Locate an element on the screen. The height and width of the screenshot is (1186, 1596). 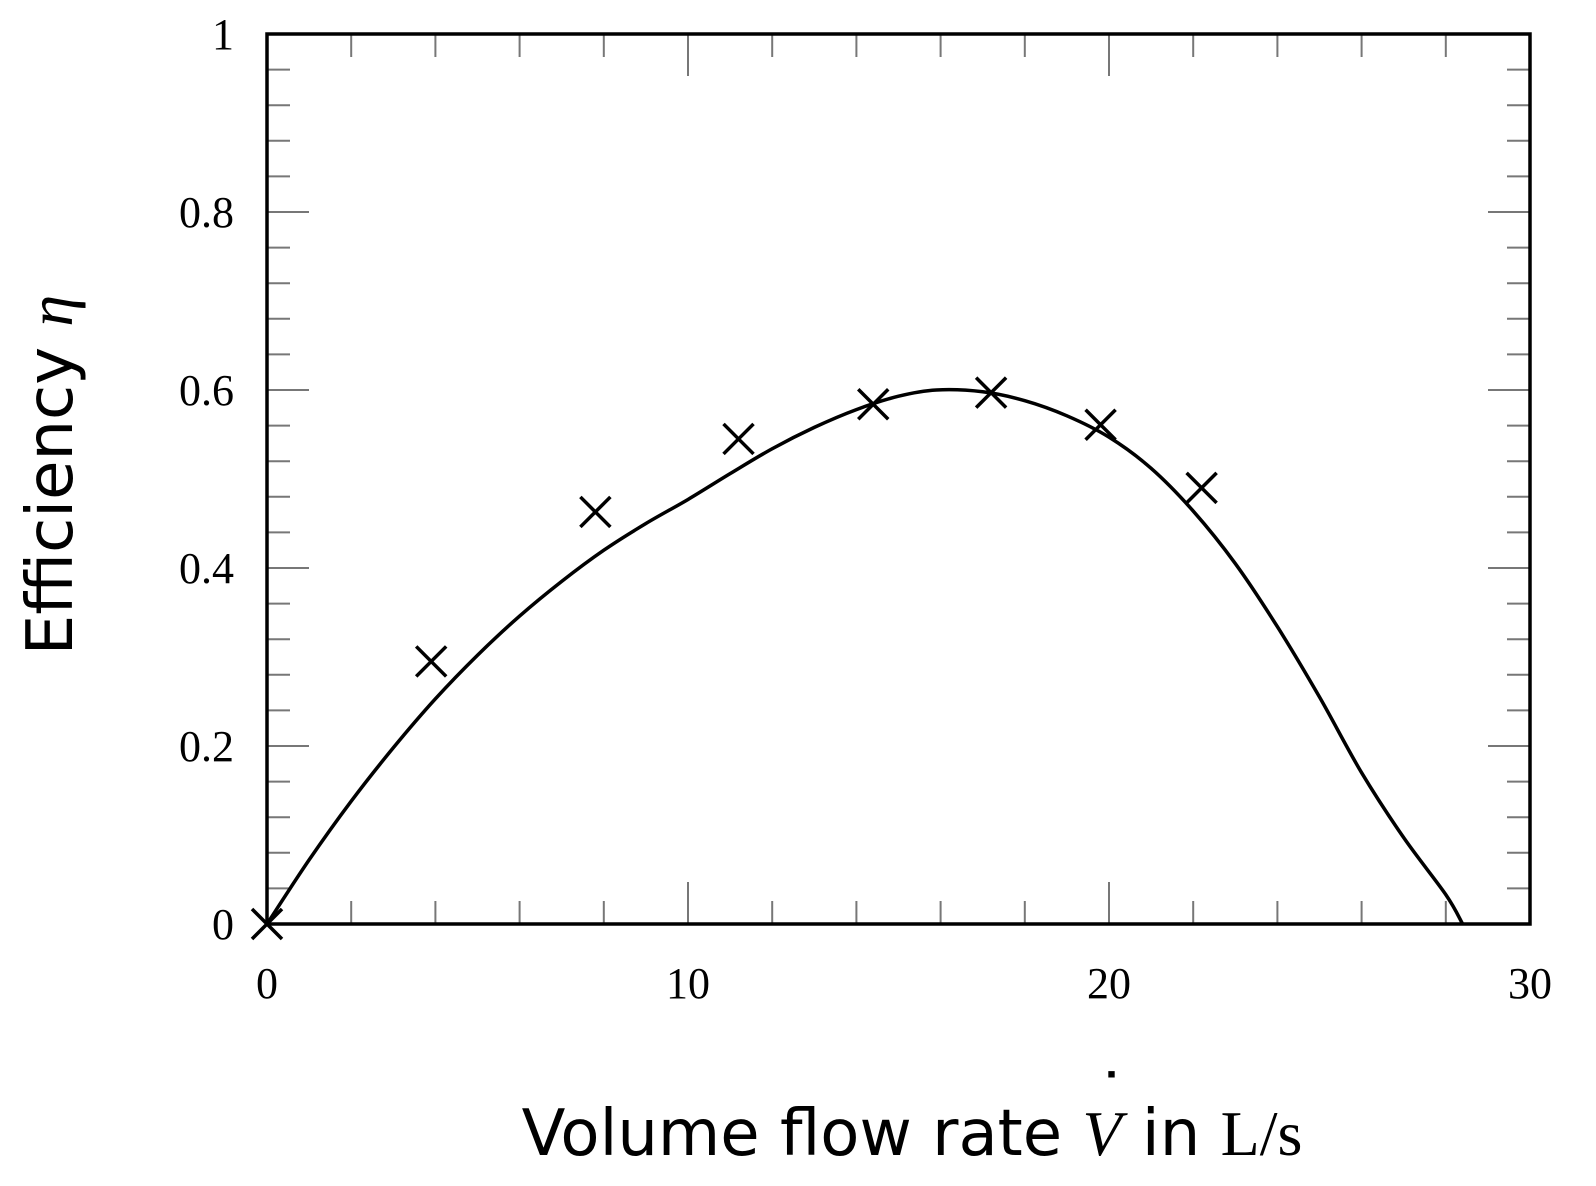
y-tick-label: 0.6 is located at coordinates (206, 390).